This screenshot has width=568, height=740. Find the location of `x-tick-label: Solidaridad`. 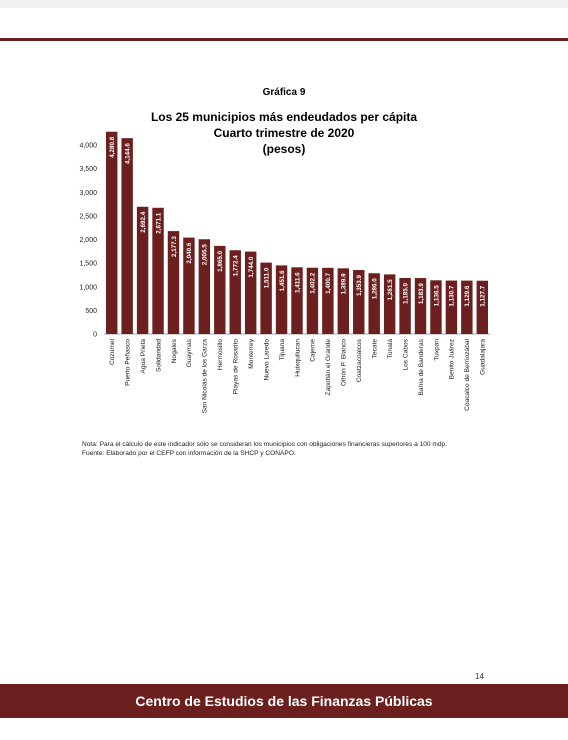

x-tick-label: Solidaridad is located at coordinates (158, 355).